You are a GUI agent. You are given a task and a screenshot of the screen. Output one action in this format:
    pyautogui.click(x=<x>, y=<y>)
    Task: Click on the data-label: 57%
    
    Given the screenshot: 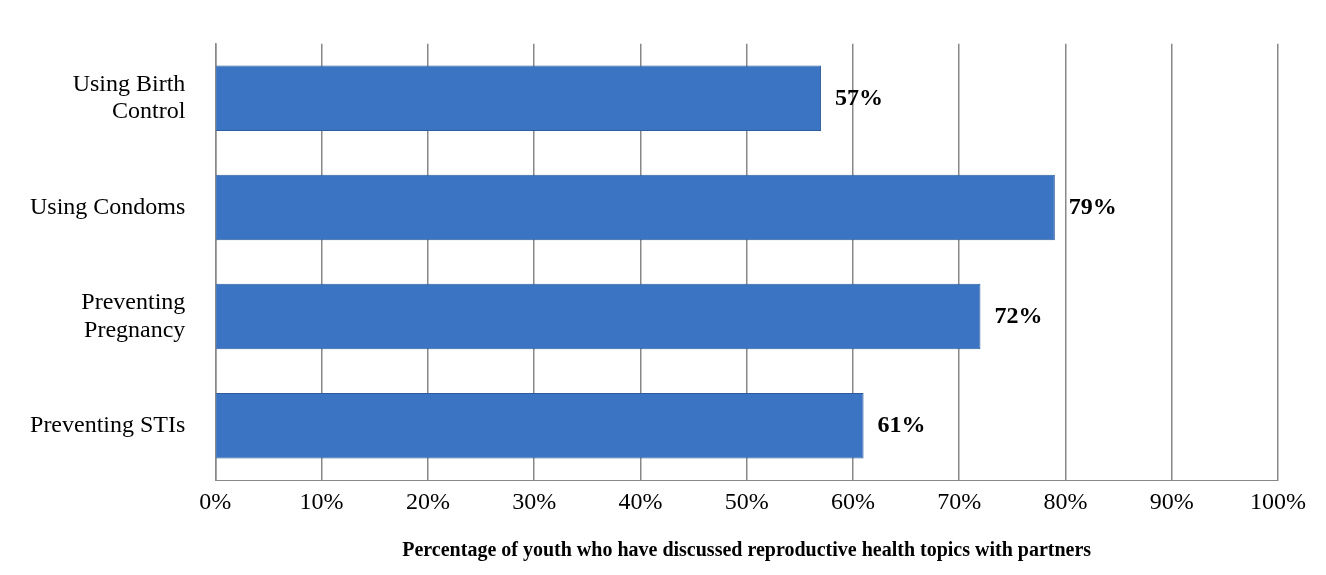 What is the action you would take?
    pyautogui.click(x=859, y=96)
    